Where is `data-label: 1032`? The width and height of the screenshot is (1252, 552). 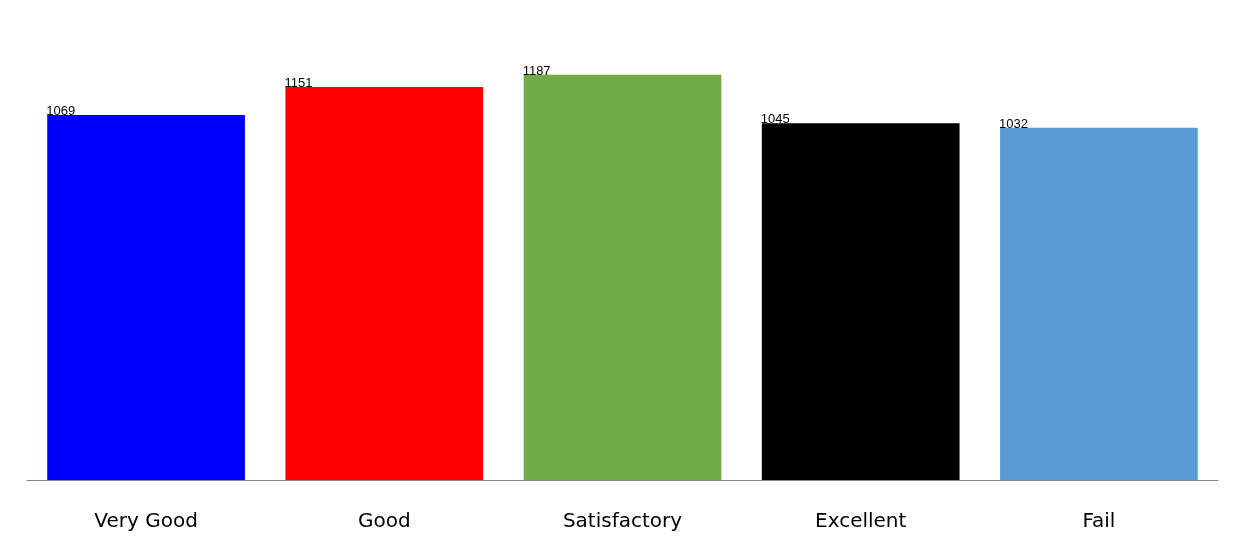 data-label: 1032 is located at coordinates (1013, 123).